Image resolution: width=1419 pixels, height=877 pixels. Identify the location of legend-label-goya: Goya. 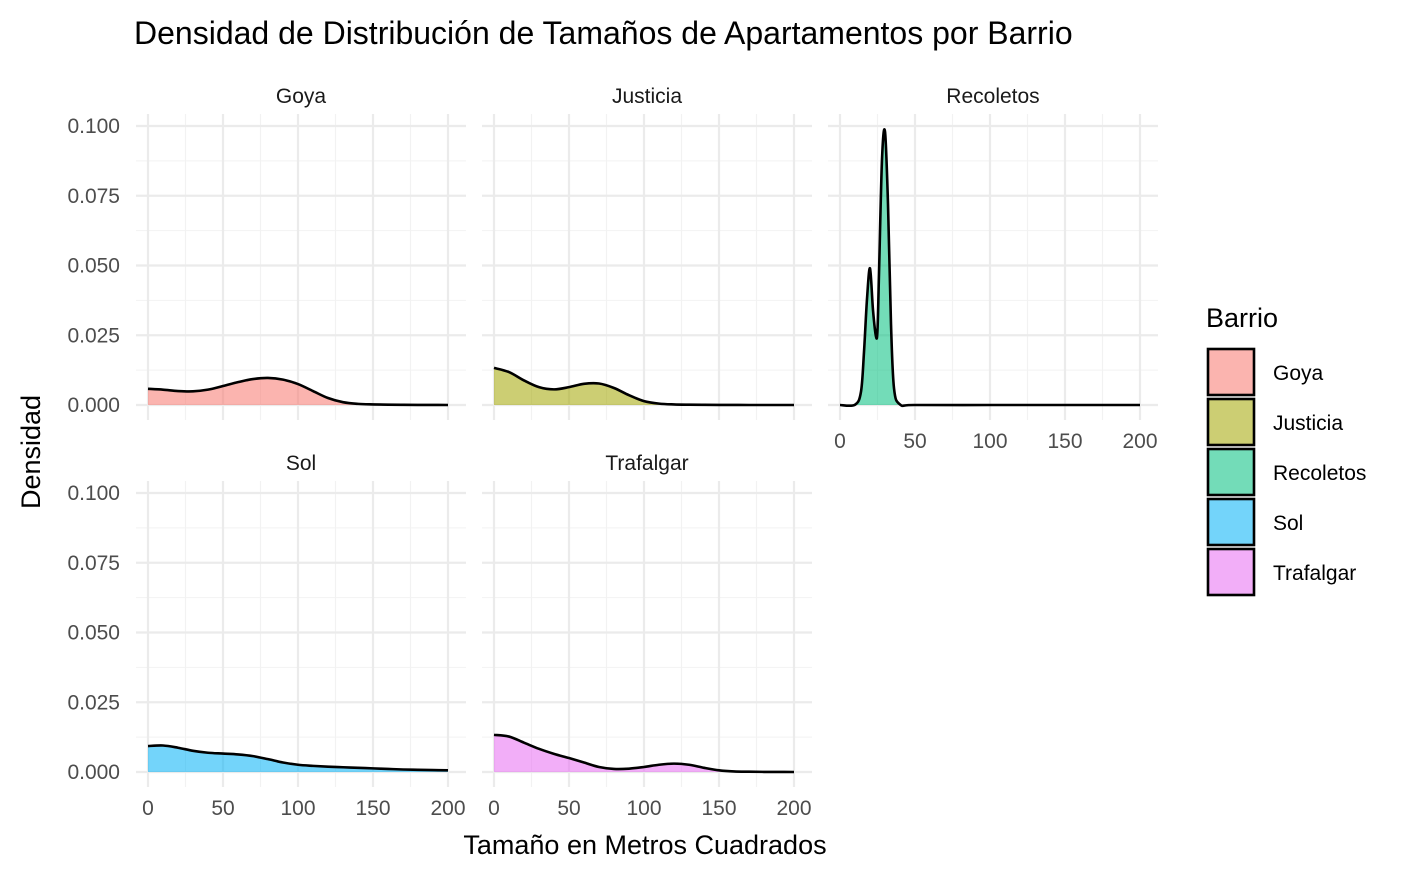
(1298, 373).